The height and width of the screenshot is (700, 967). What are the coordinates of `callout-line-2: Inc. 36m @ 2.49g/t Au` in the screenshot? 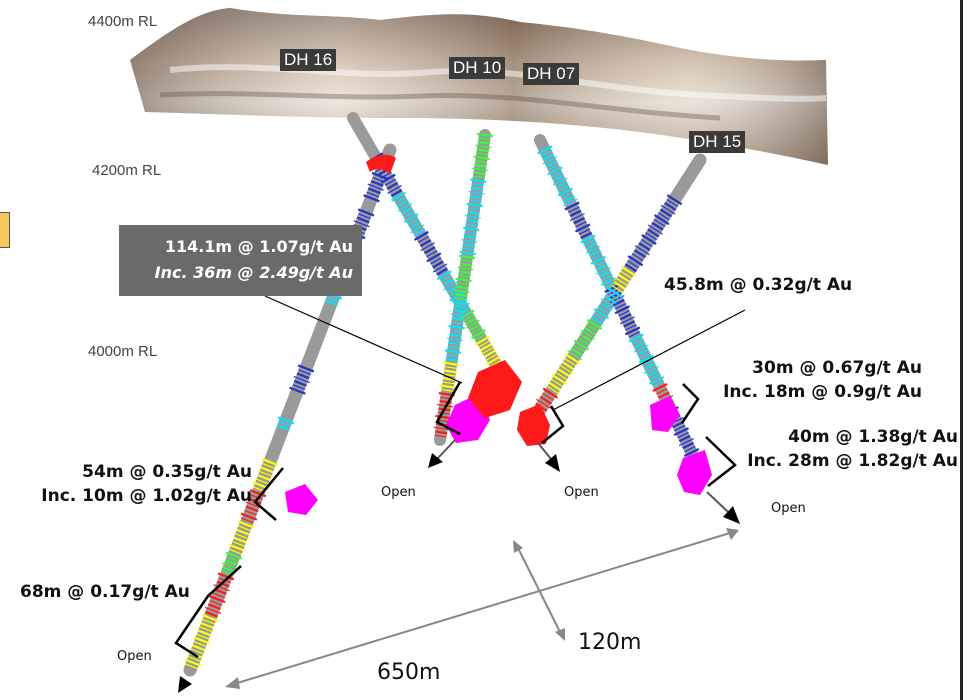 It's located at (253, 272).